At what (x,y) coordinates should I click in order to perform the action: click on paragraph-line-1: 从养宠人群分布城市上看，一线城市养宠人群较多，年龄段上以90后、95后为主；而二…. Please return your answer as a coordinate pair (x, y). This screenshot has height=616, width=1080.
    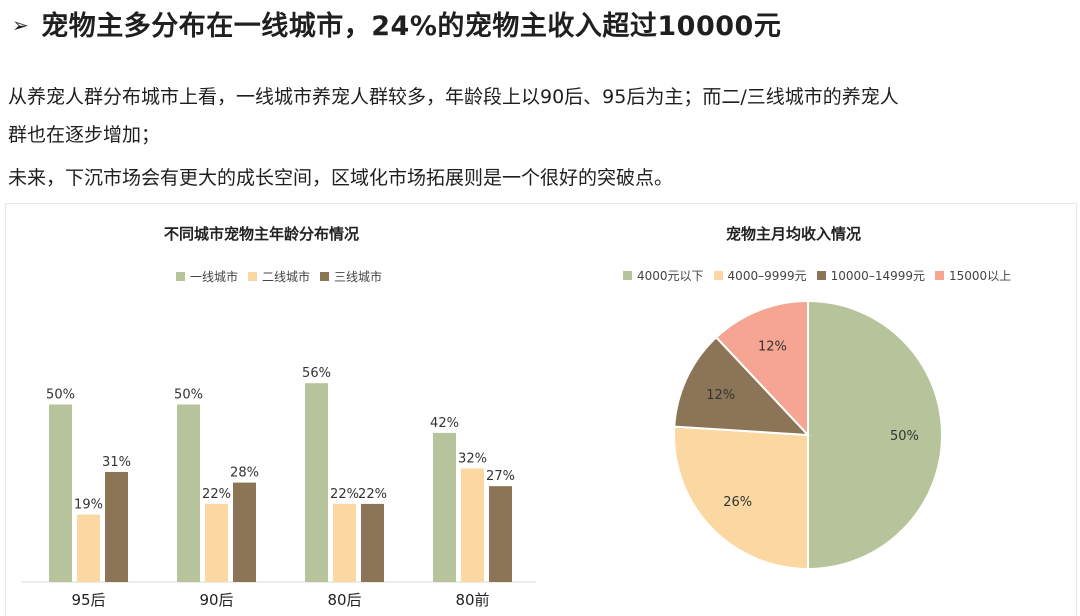
    Looking at the image, I should click on (453, 97).